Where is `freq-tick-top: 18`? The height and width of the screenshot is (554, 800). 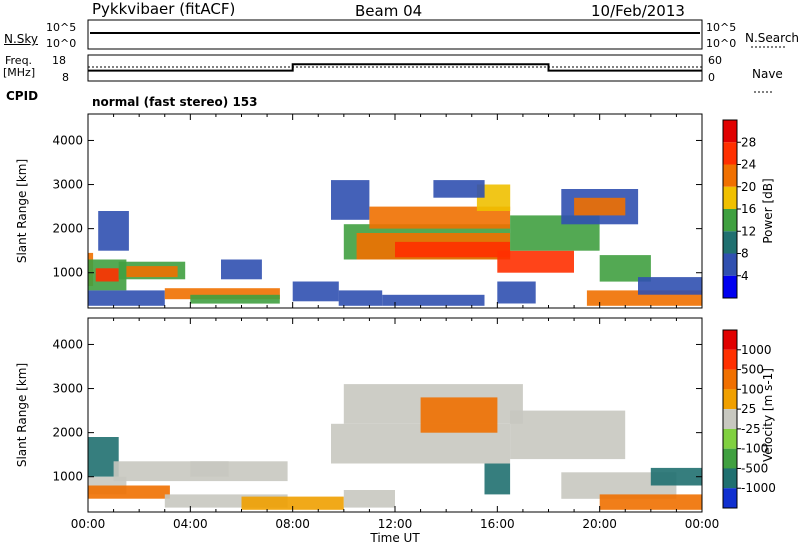
freq-tick-top: 18 is located at coordinates (59, 60).